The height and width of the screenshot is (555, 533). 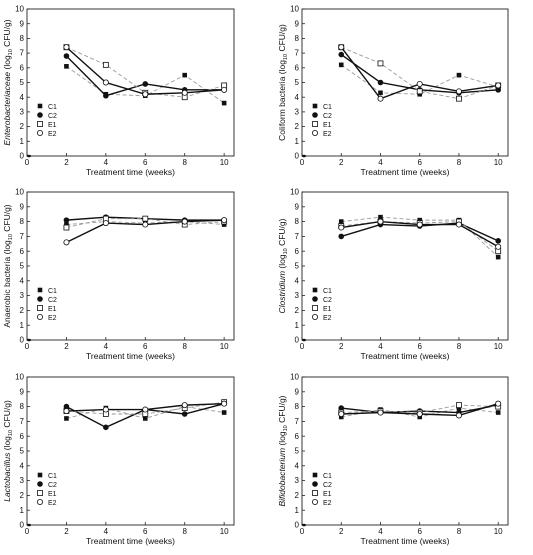 What do you see at coordinates (8, 451) in the screenshot?
I see `y-axis-label: Lactobacillus (log10 CFU/g)` at bounding box center [8, 451].